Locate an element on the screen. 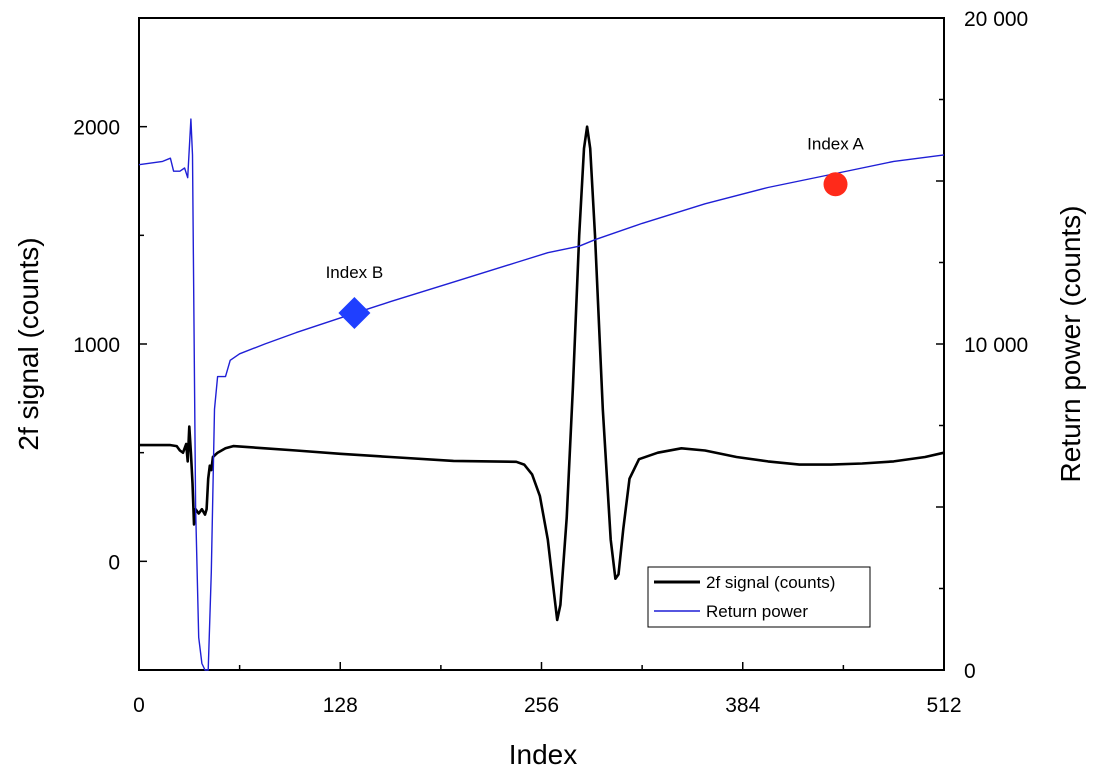  y-tick-label: 1000 is located at coordinates (96, 345).